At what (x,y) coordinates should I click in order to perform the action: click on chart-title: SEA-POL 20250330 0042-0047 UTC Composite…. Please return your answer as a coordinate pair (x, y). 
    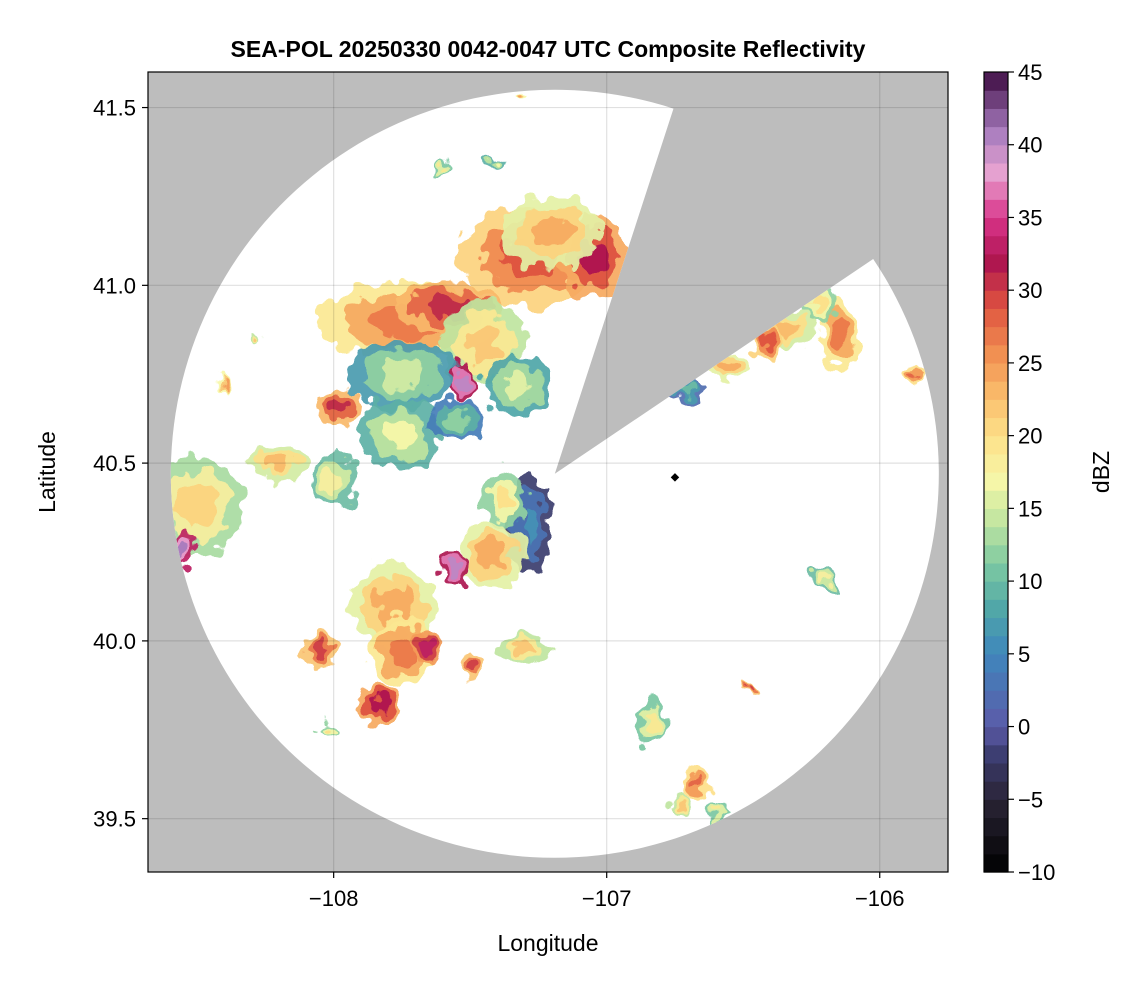
    Looking at the image, I should click on (548, 49).